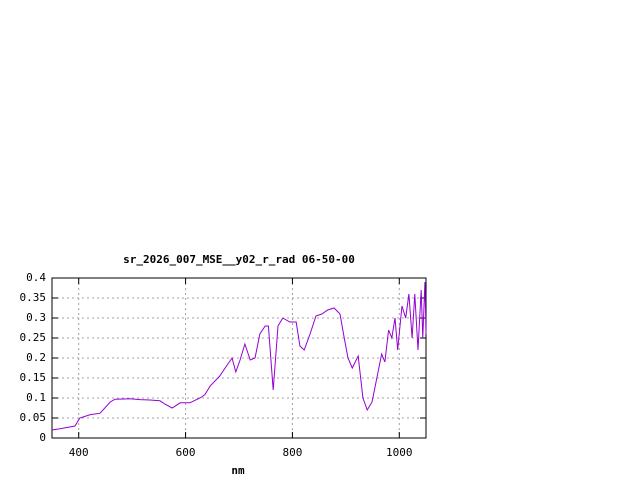 Image resolution: width=640 pixels, height=480 pixels. Describe the element at coordinates (36, 317) in the screenshot. I see `y-tick-label: 0.3` at that location.